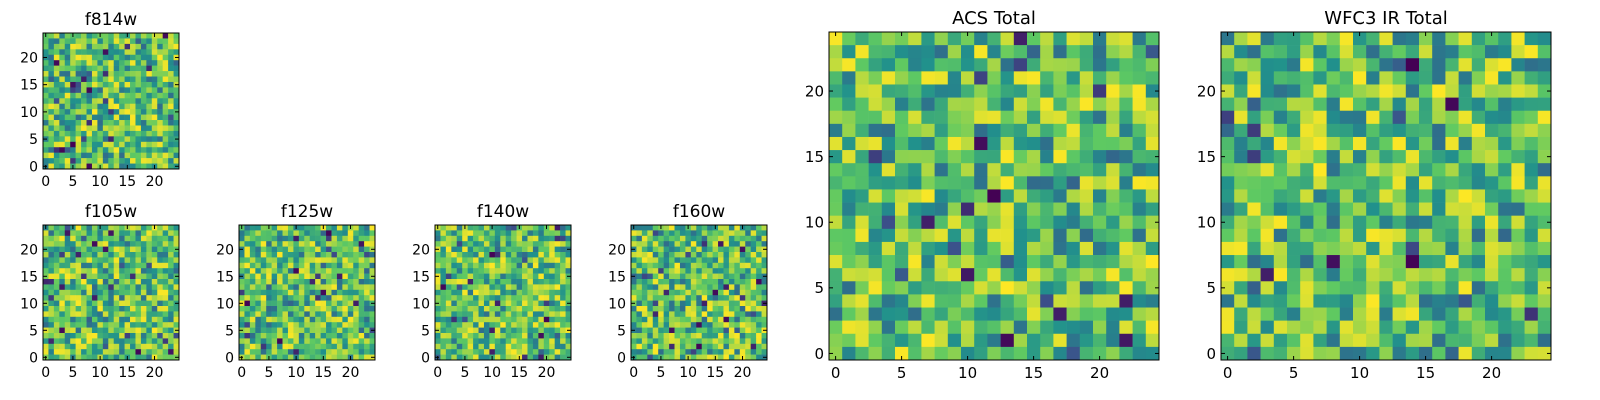 The width and height of the screenshot is (1600, 400). What do you see at coordinates (464, 373) in the screenshot?
I see `x-tick-label: 5` at bounding box center [464, 373].